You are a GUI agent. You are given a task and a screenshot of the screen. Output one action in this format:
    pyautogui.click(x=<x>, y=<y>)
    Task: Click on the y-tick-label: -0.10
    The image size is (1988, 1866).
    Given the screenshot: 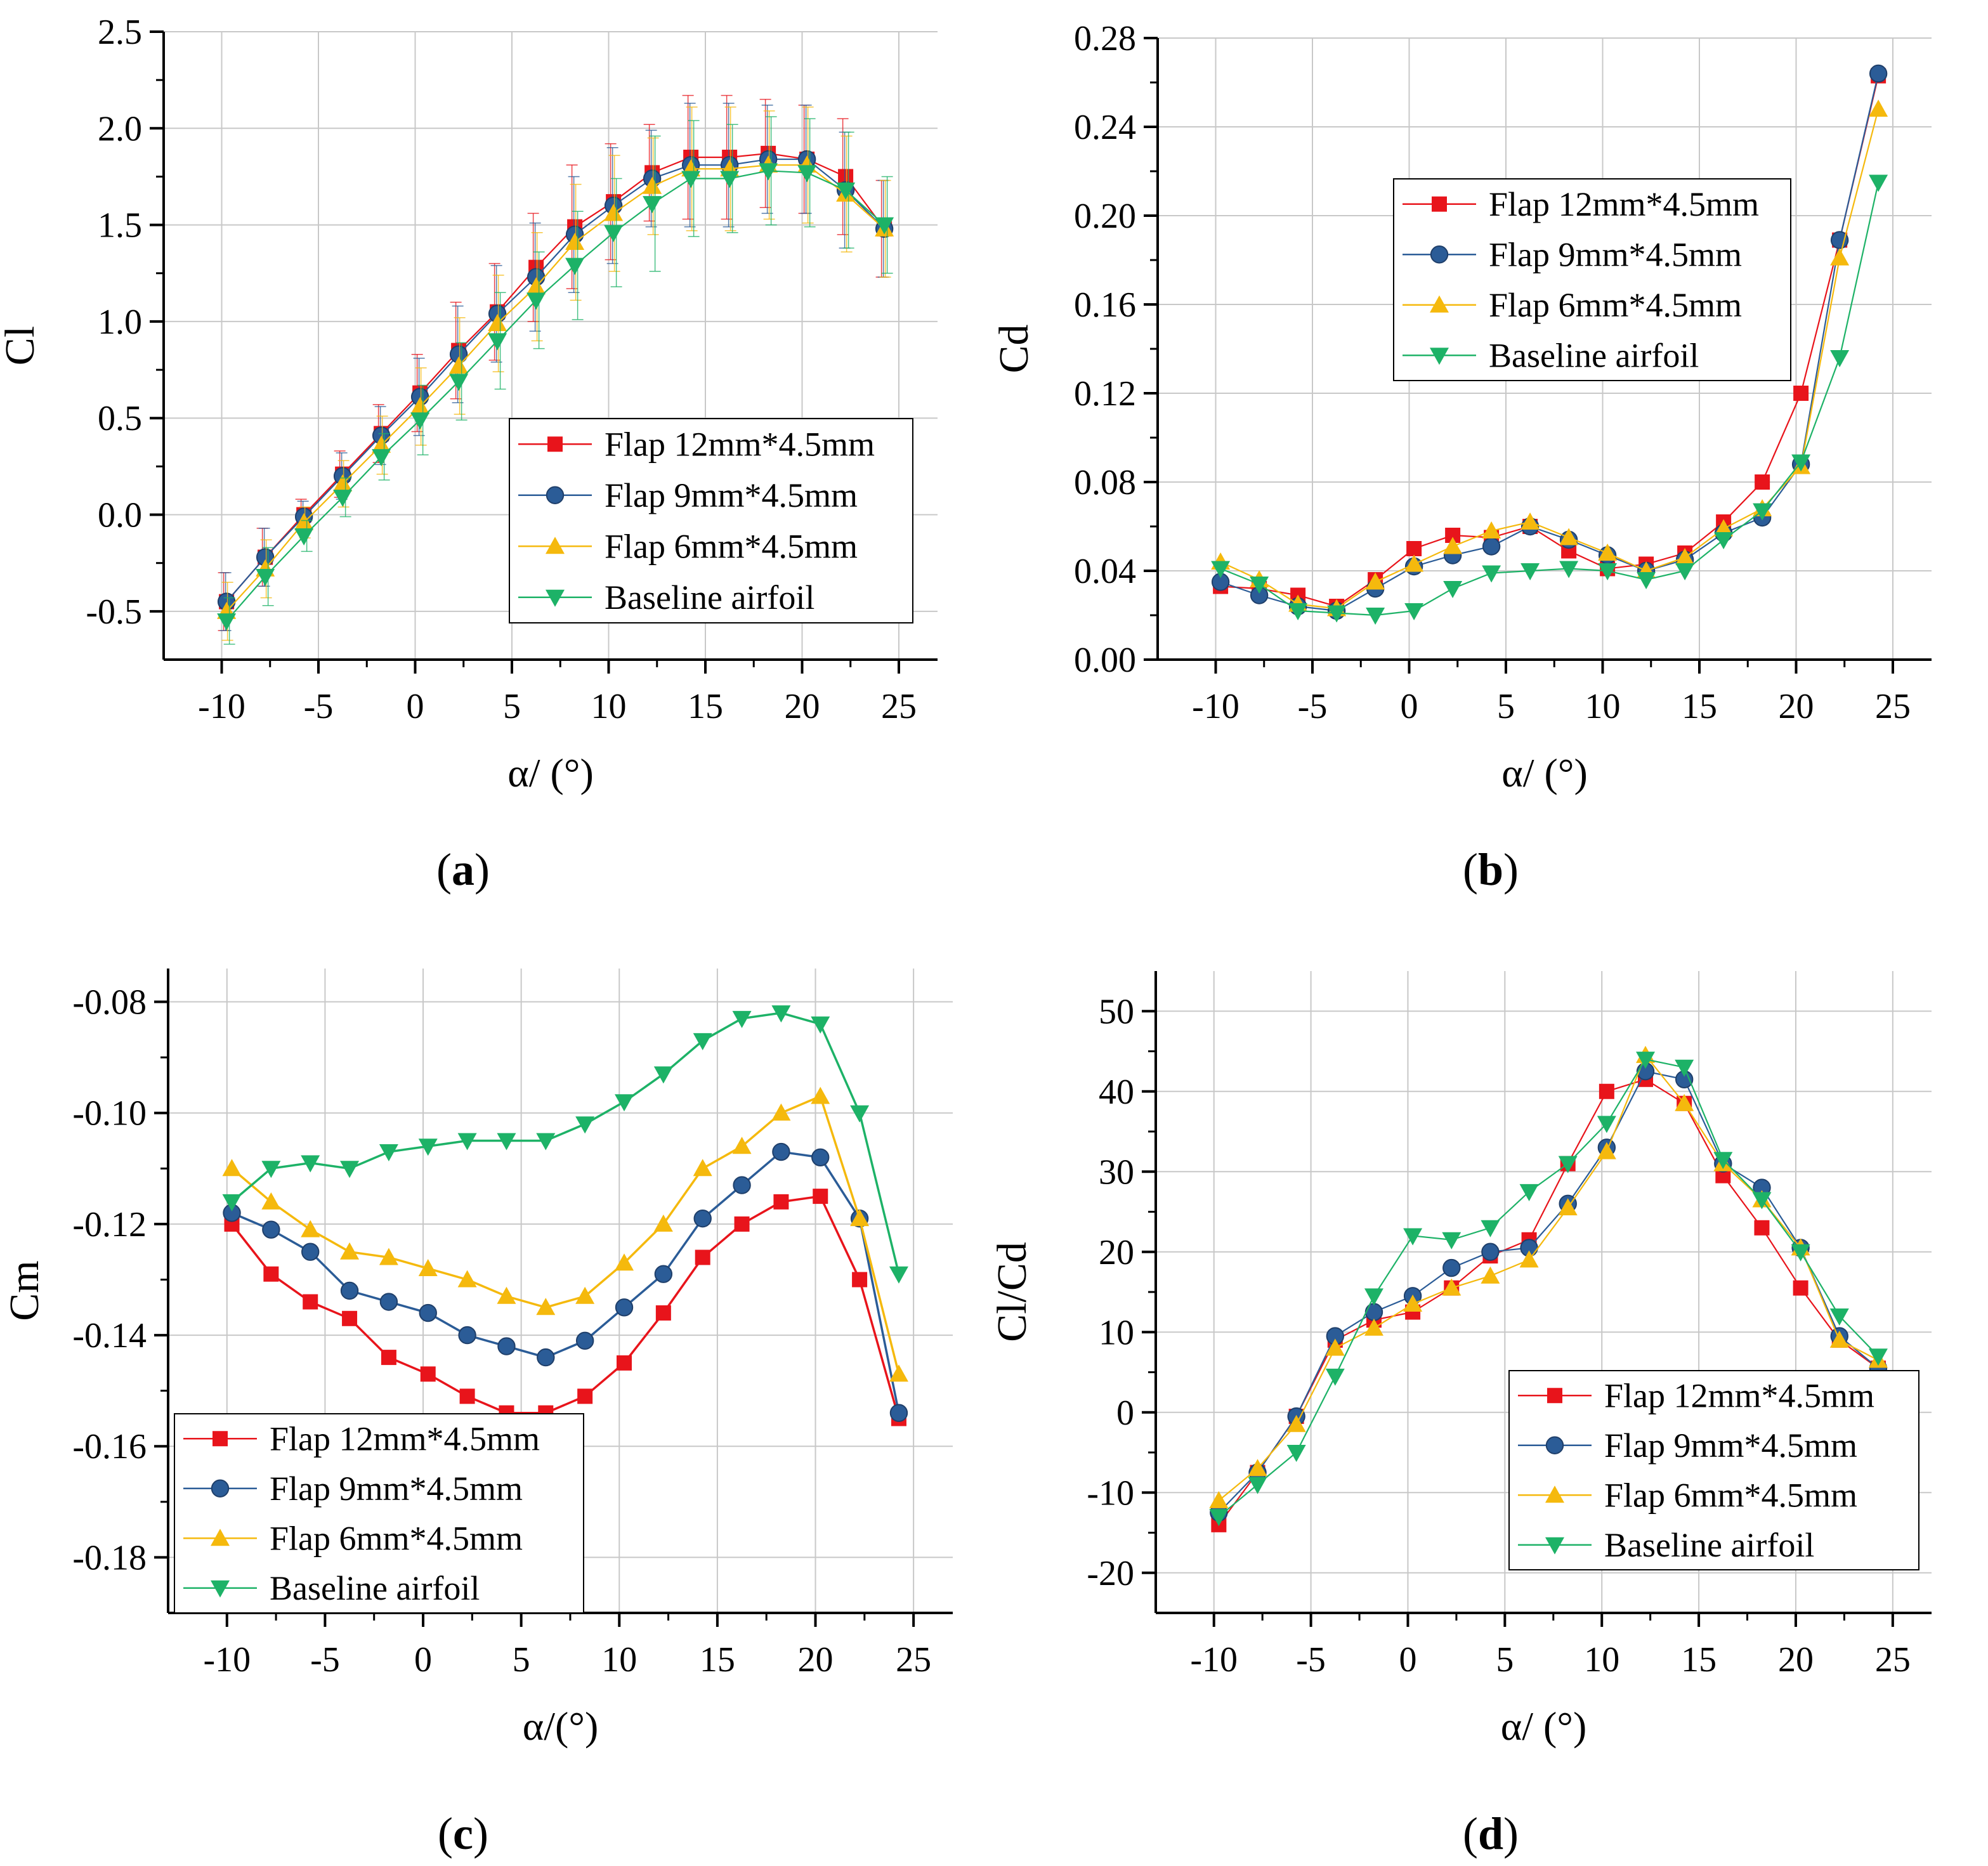 What is the action you would take?
    pyautogui.click(x=109, y=1113)
    